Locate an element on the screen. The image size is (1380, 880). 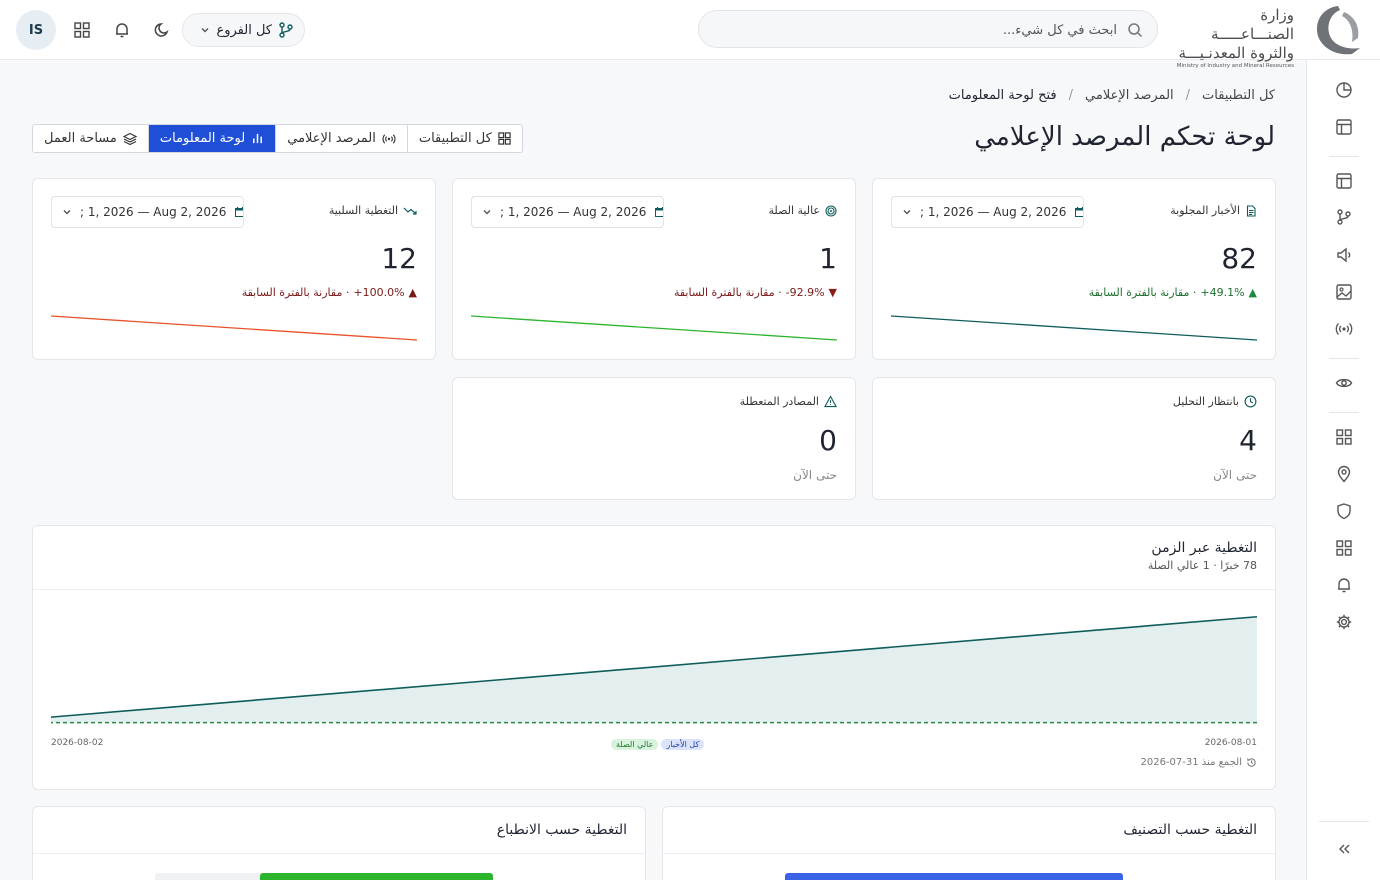
chart-legend: كل الأخبار عالي الصلة is located at coordinates (658, 744).